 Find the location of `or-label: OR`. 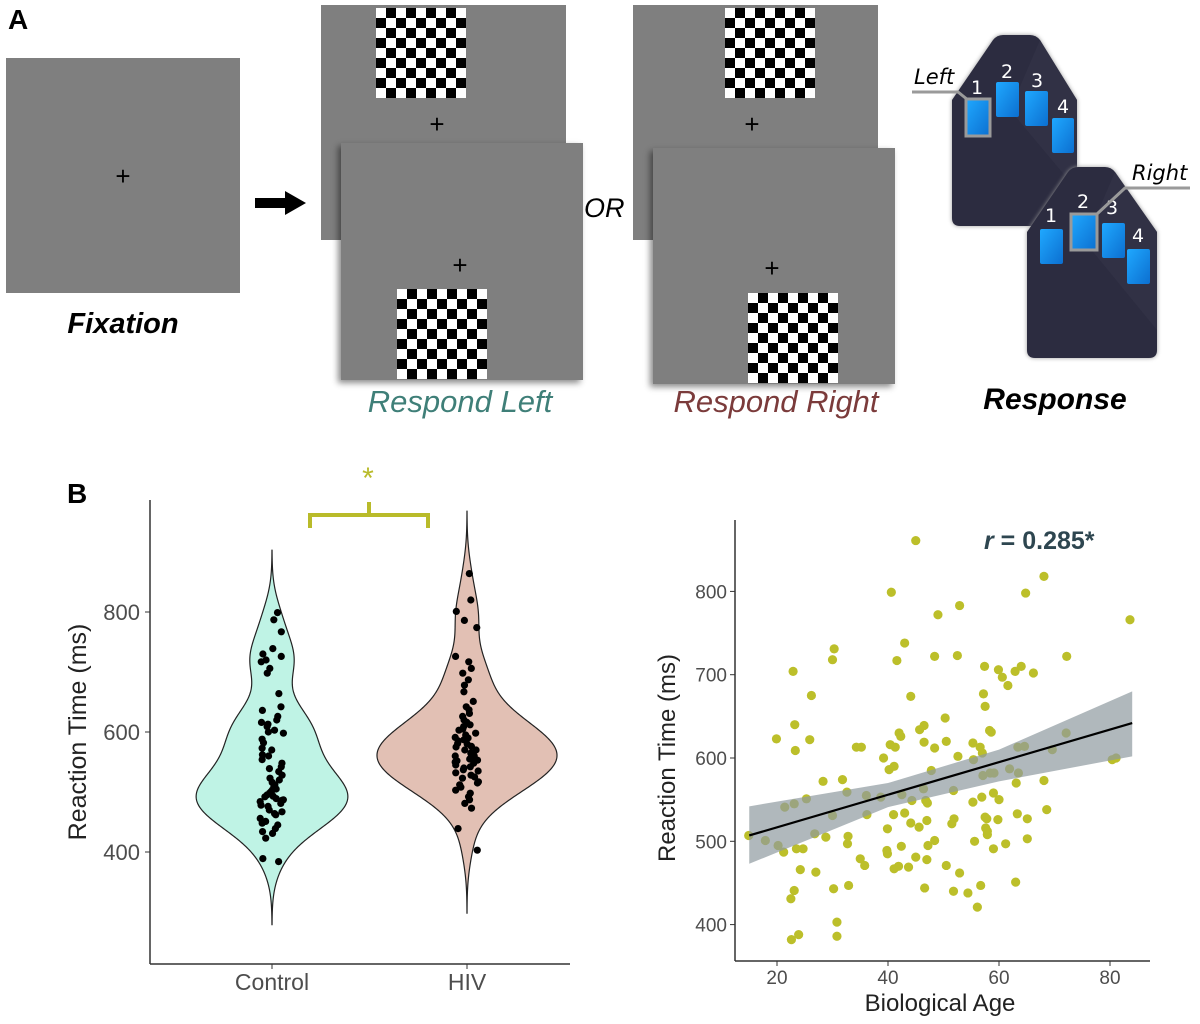

or-label: OR is located at coordinates (604, 208).